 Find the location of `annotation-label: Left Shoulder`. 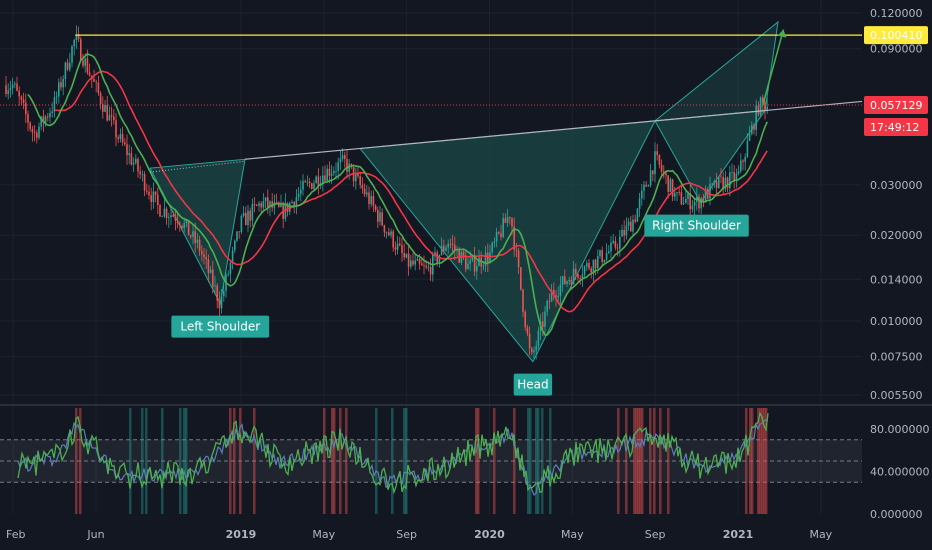

annotation-label: Left Shoulder is located at coordinates (220, 327).